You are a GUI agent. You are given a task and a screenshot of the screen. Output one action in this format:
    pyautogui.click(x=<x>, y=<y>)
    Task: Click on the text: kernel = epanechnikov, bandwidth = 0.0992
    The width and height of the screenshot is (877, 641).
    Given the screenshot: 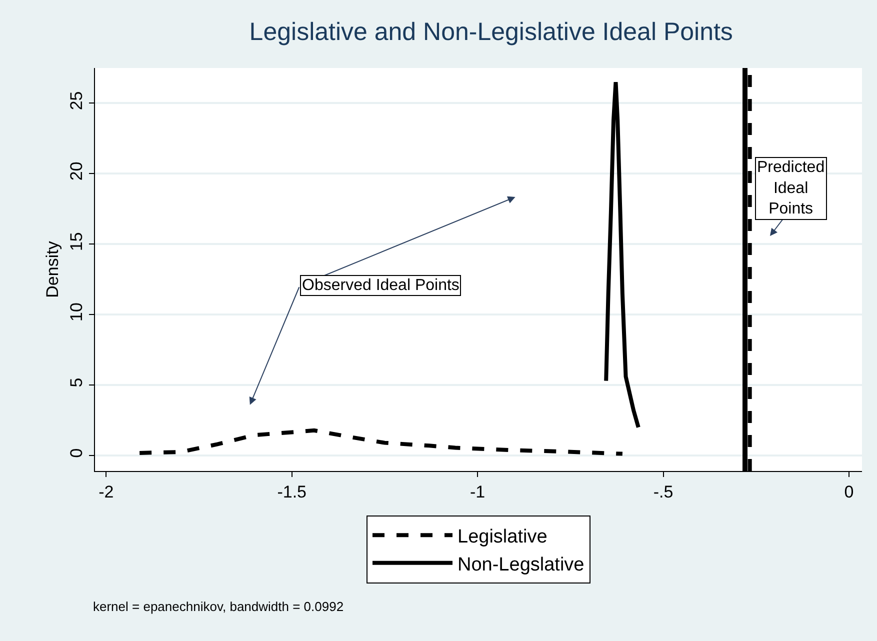 What is the action you would take?
    pyautogui.click(x=218, y=606)
    